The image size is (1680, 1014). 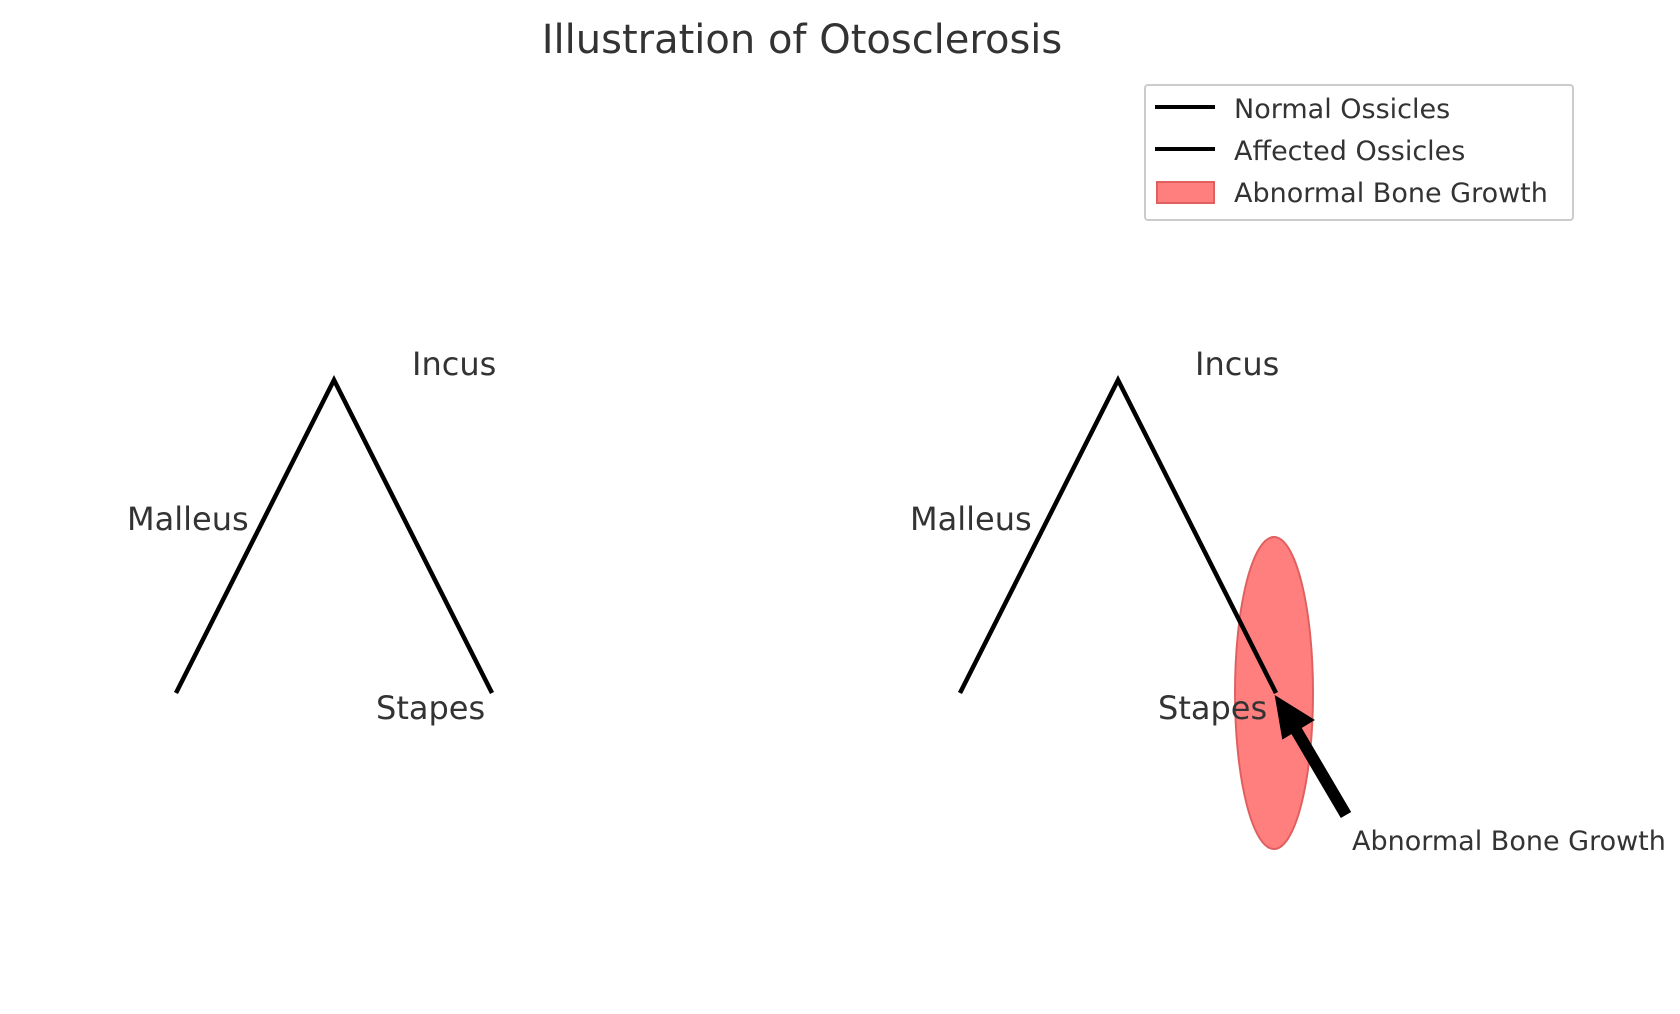 I want to click on legend-frame, so click(x=1359, y=152).